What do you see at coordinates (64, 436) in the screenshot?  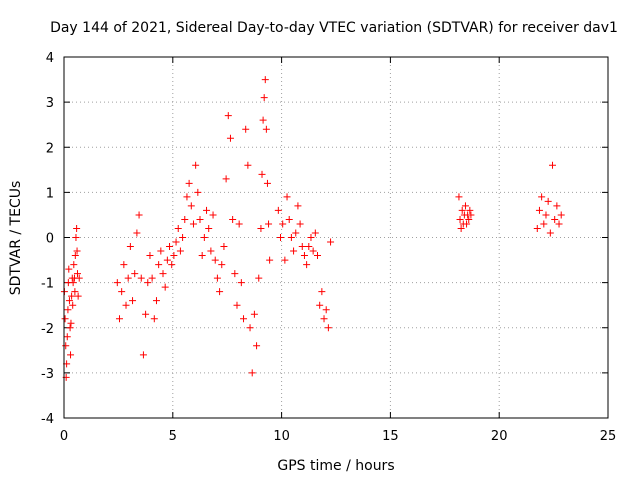 I see `x-tick-label: 0` at bounding box center [64, 436].